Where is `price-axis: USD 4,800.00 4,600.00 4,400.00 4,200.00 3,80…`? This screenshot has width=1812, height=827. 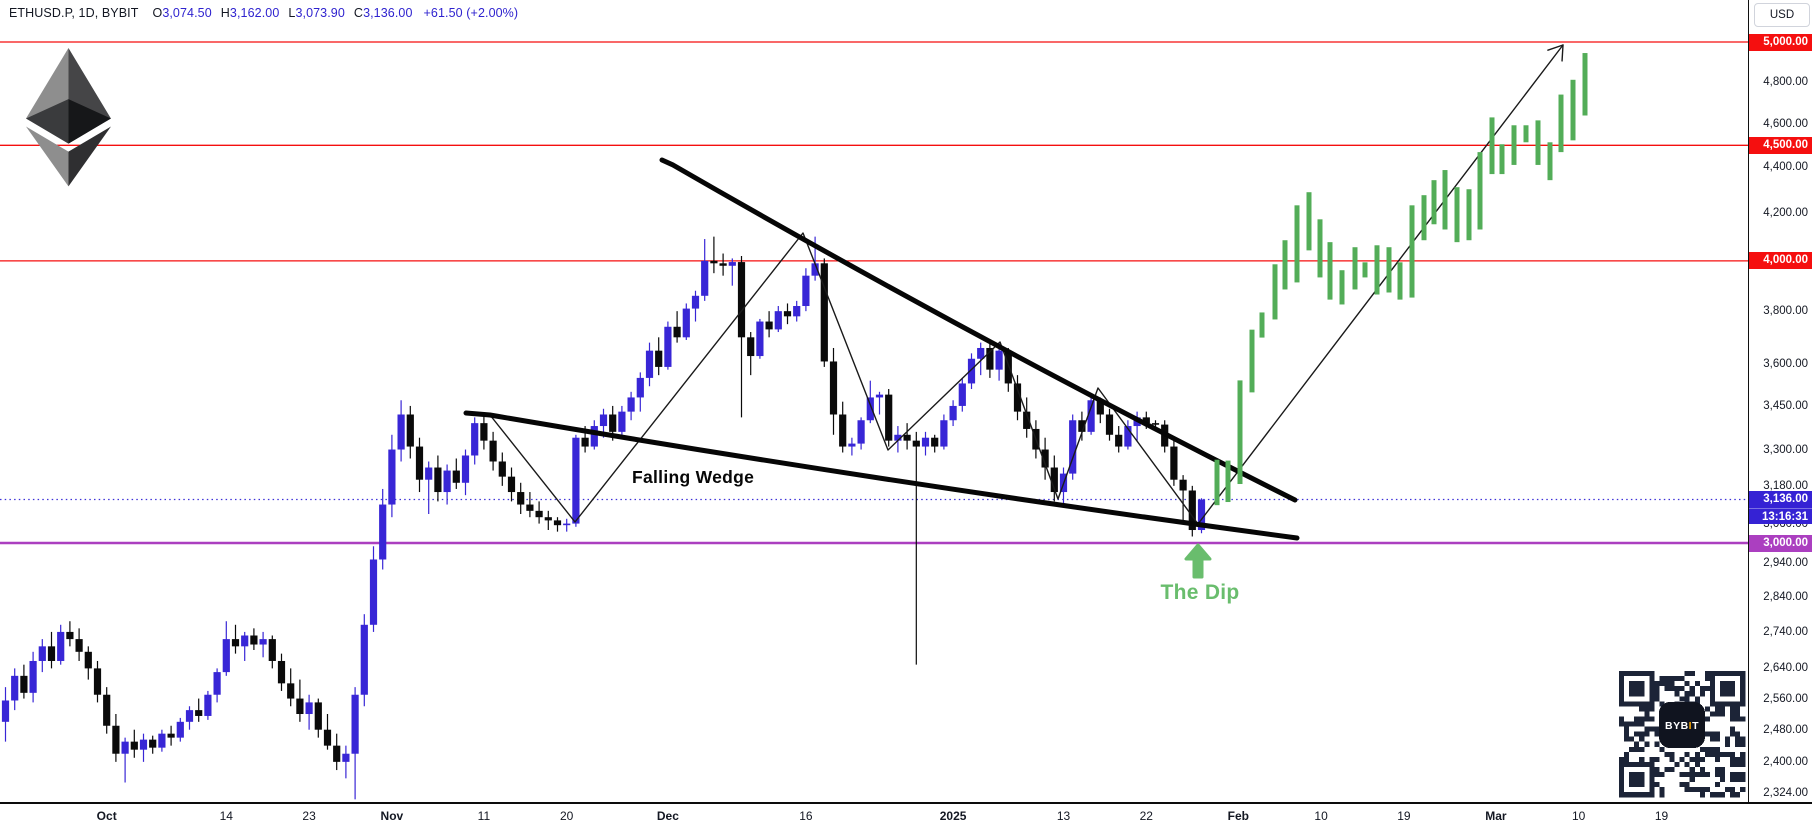
price-axis: USD 4,800.00 4,600.00 4,400.00 4,200.00 3,80… is located at coordinates (1780, 401).